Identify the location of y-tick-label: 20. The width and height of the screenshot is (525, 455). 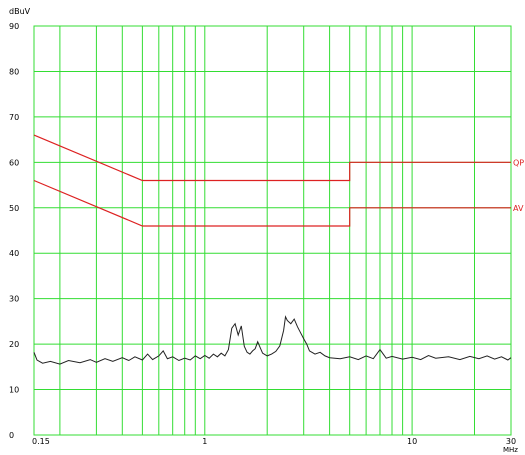
(14, 344).